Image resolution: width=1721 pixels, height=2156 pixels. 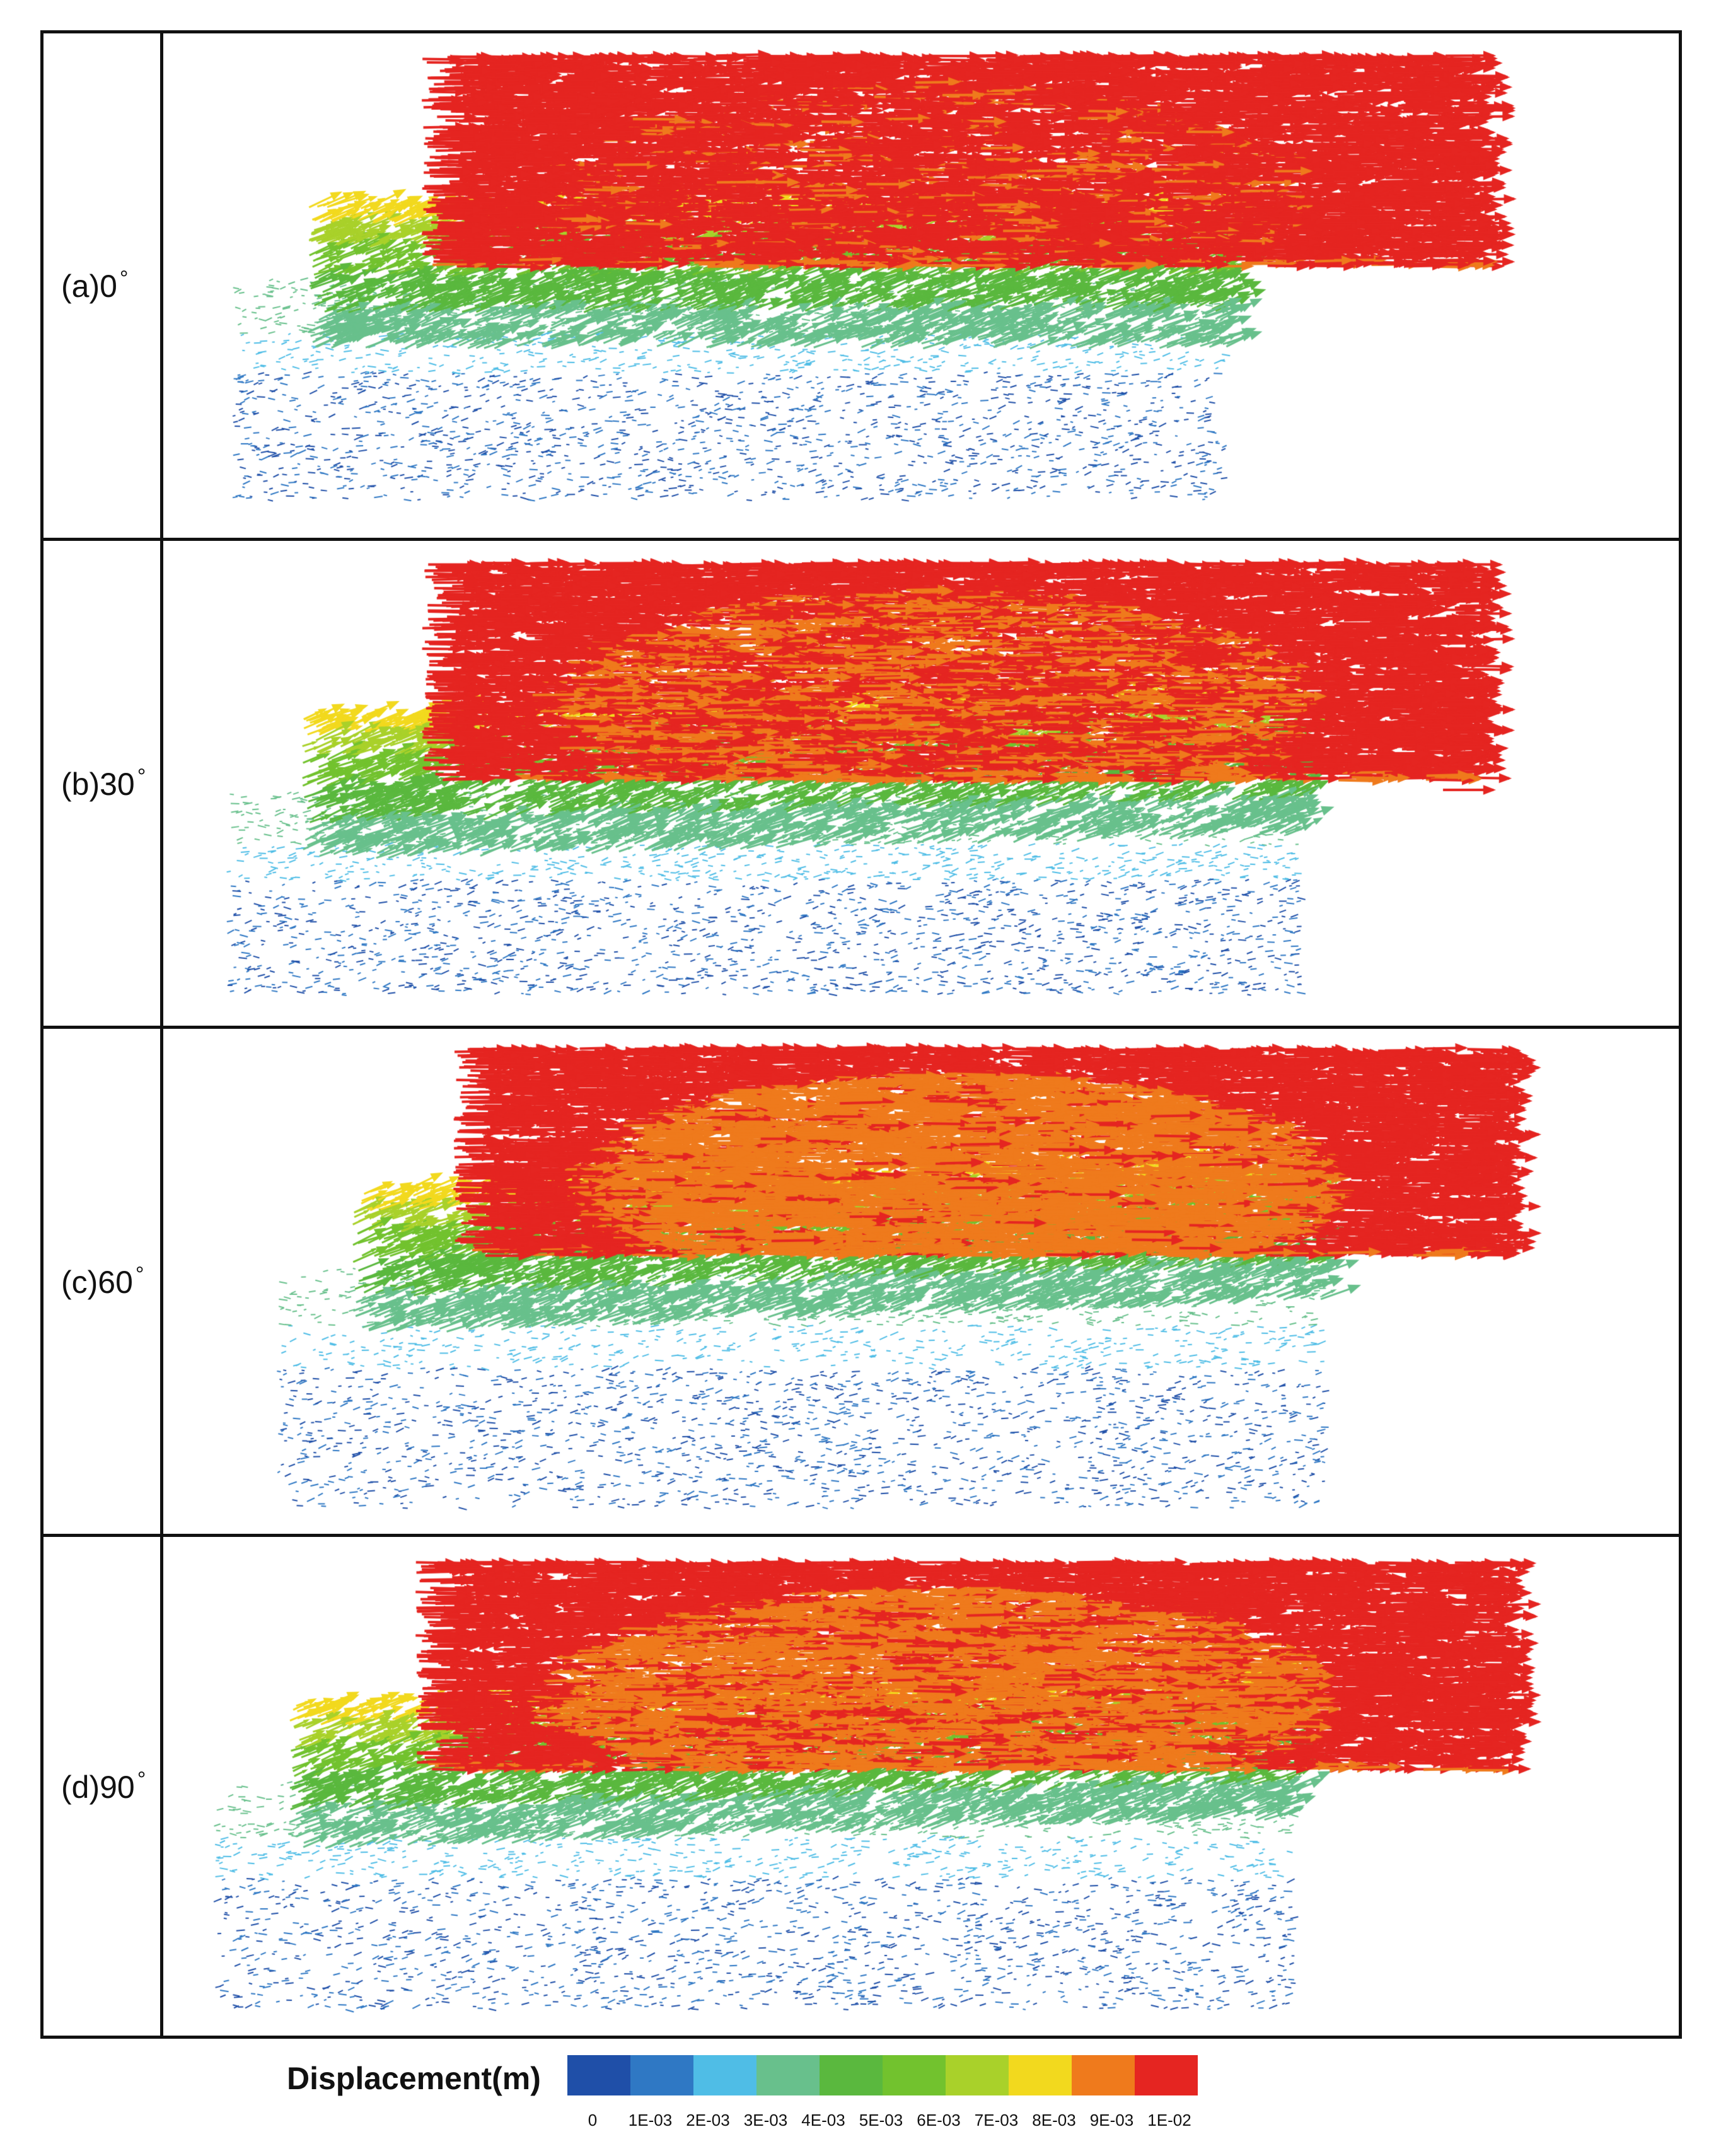 I want to click on color-scale-tick-label: 9E-03, so click(x=1111, y=2120).